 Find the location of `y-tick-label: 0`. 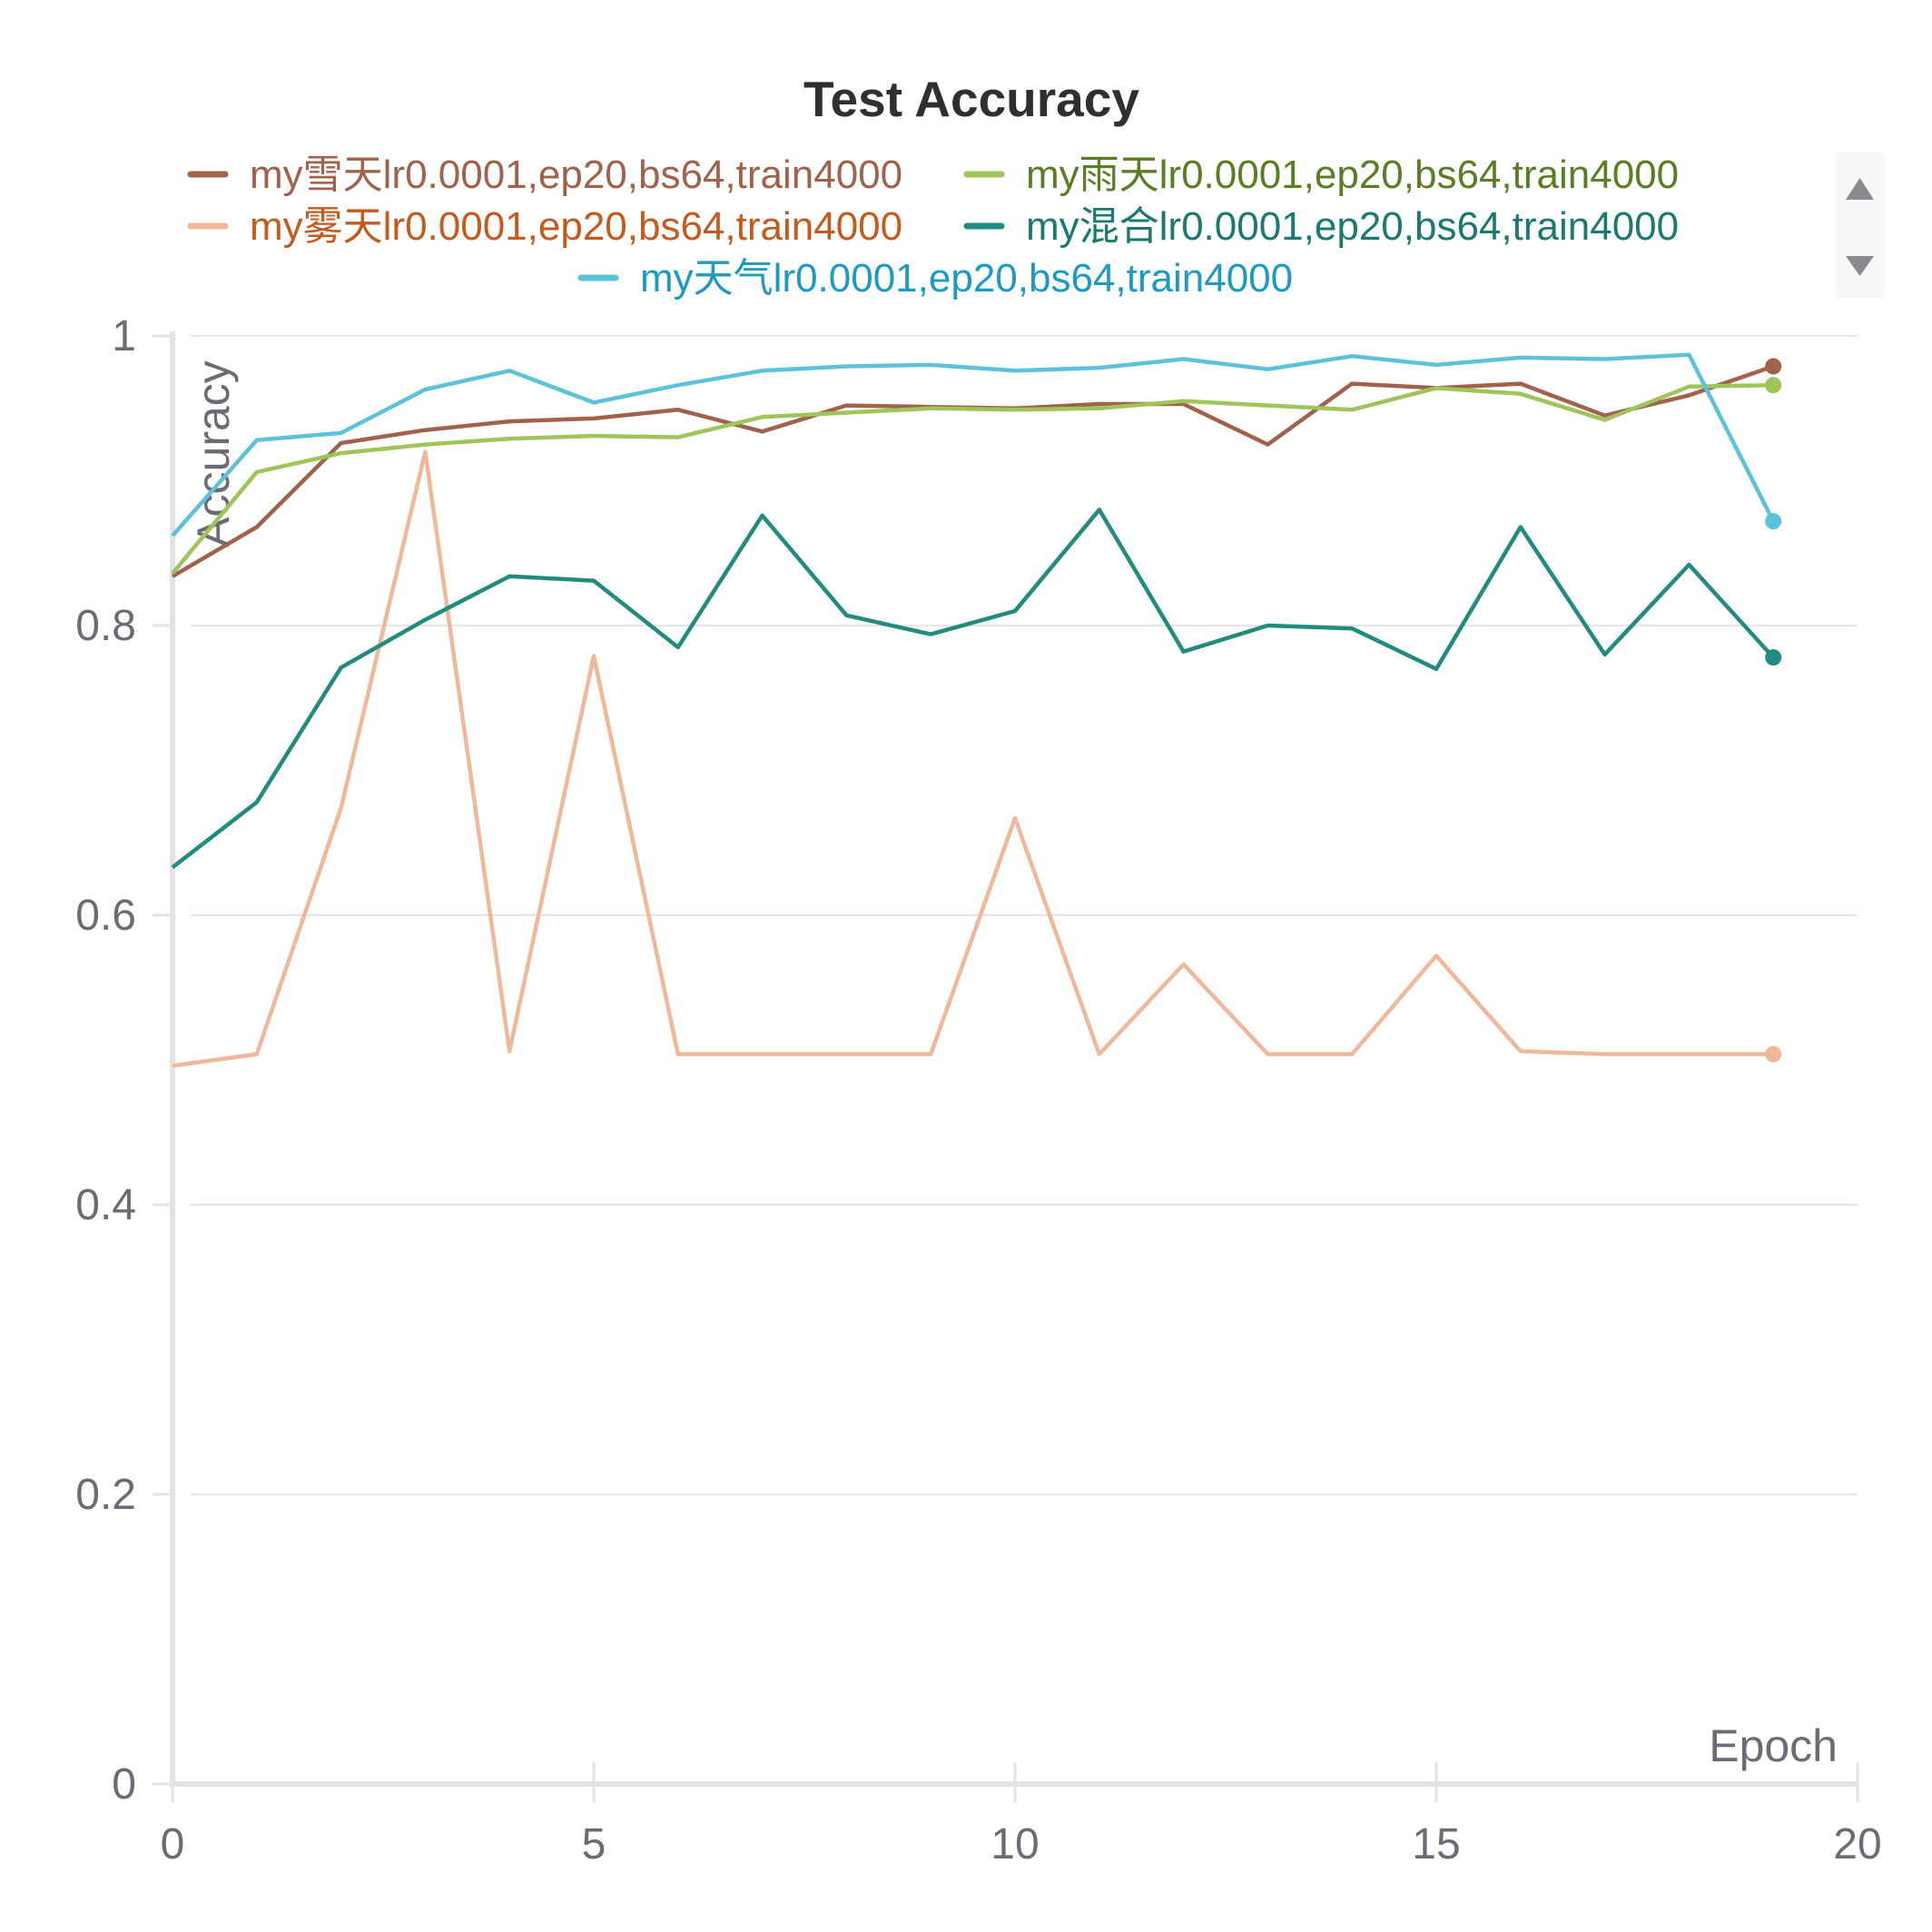

y-tick-label: 0 is located at coordinates (124, 1785).